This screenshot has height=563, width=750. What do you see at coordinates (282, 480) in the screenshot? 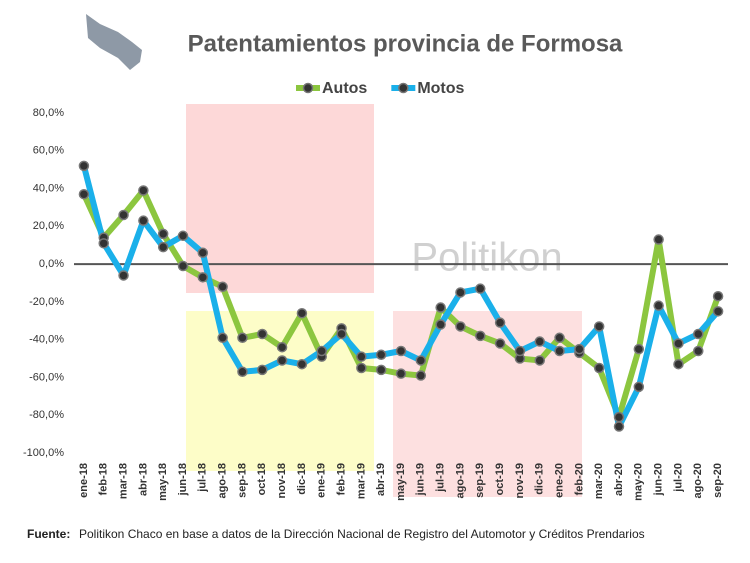
I see `x-tick-label: nov-18` at bounding box center [282, 480].